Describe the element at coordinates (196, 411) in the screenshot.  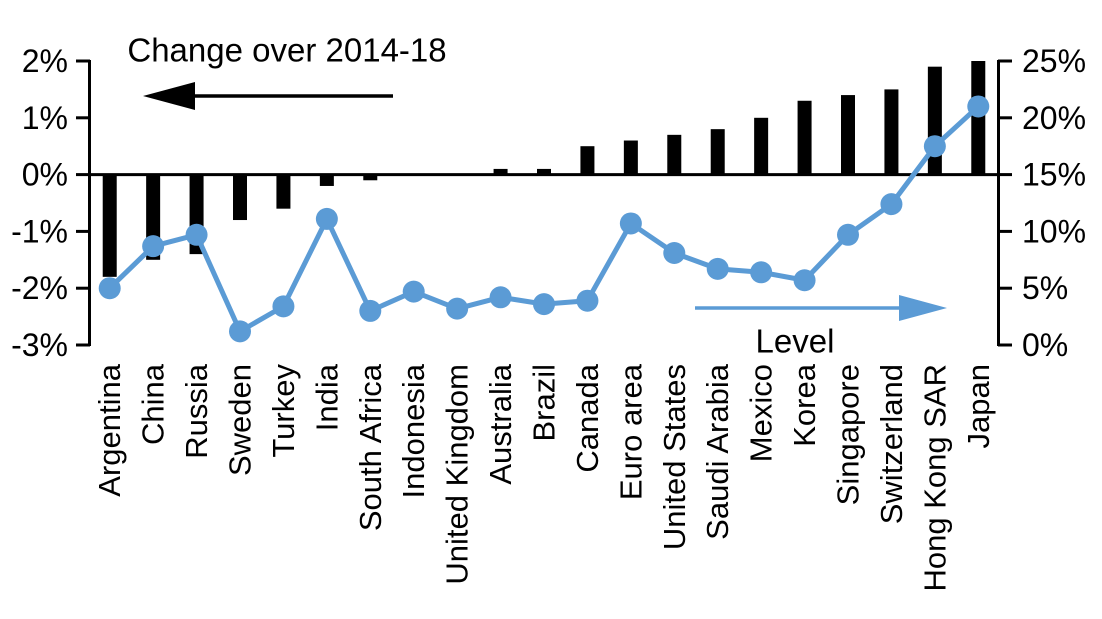
I see `x-label-russia: Russia` at that location.